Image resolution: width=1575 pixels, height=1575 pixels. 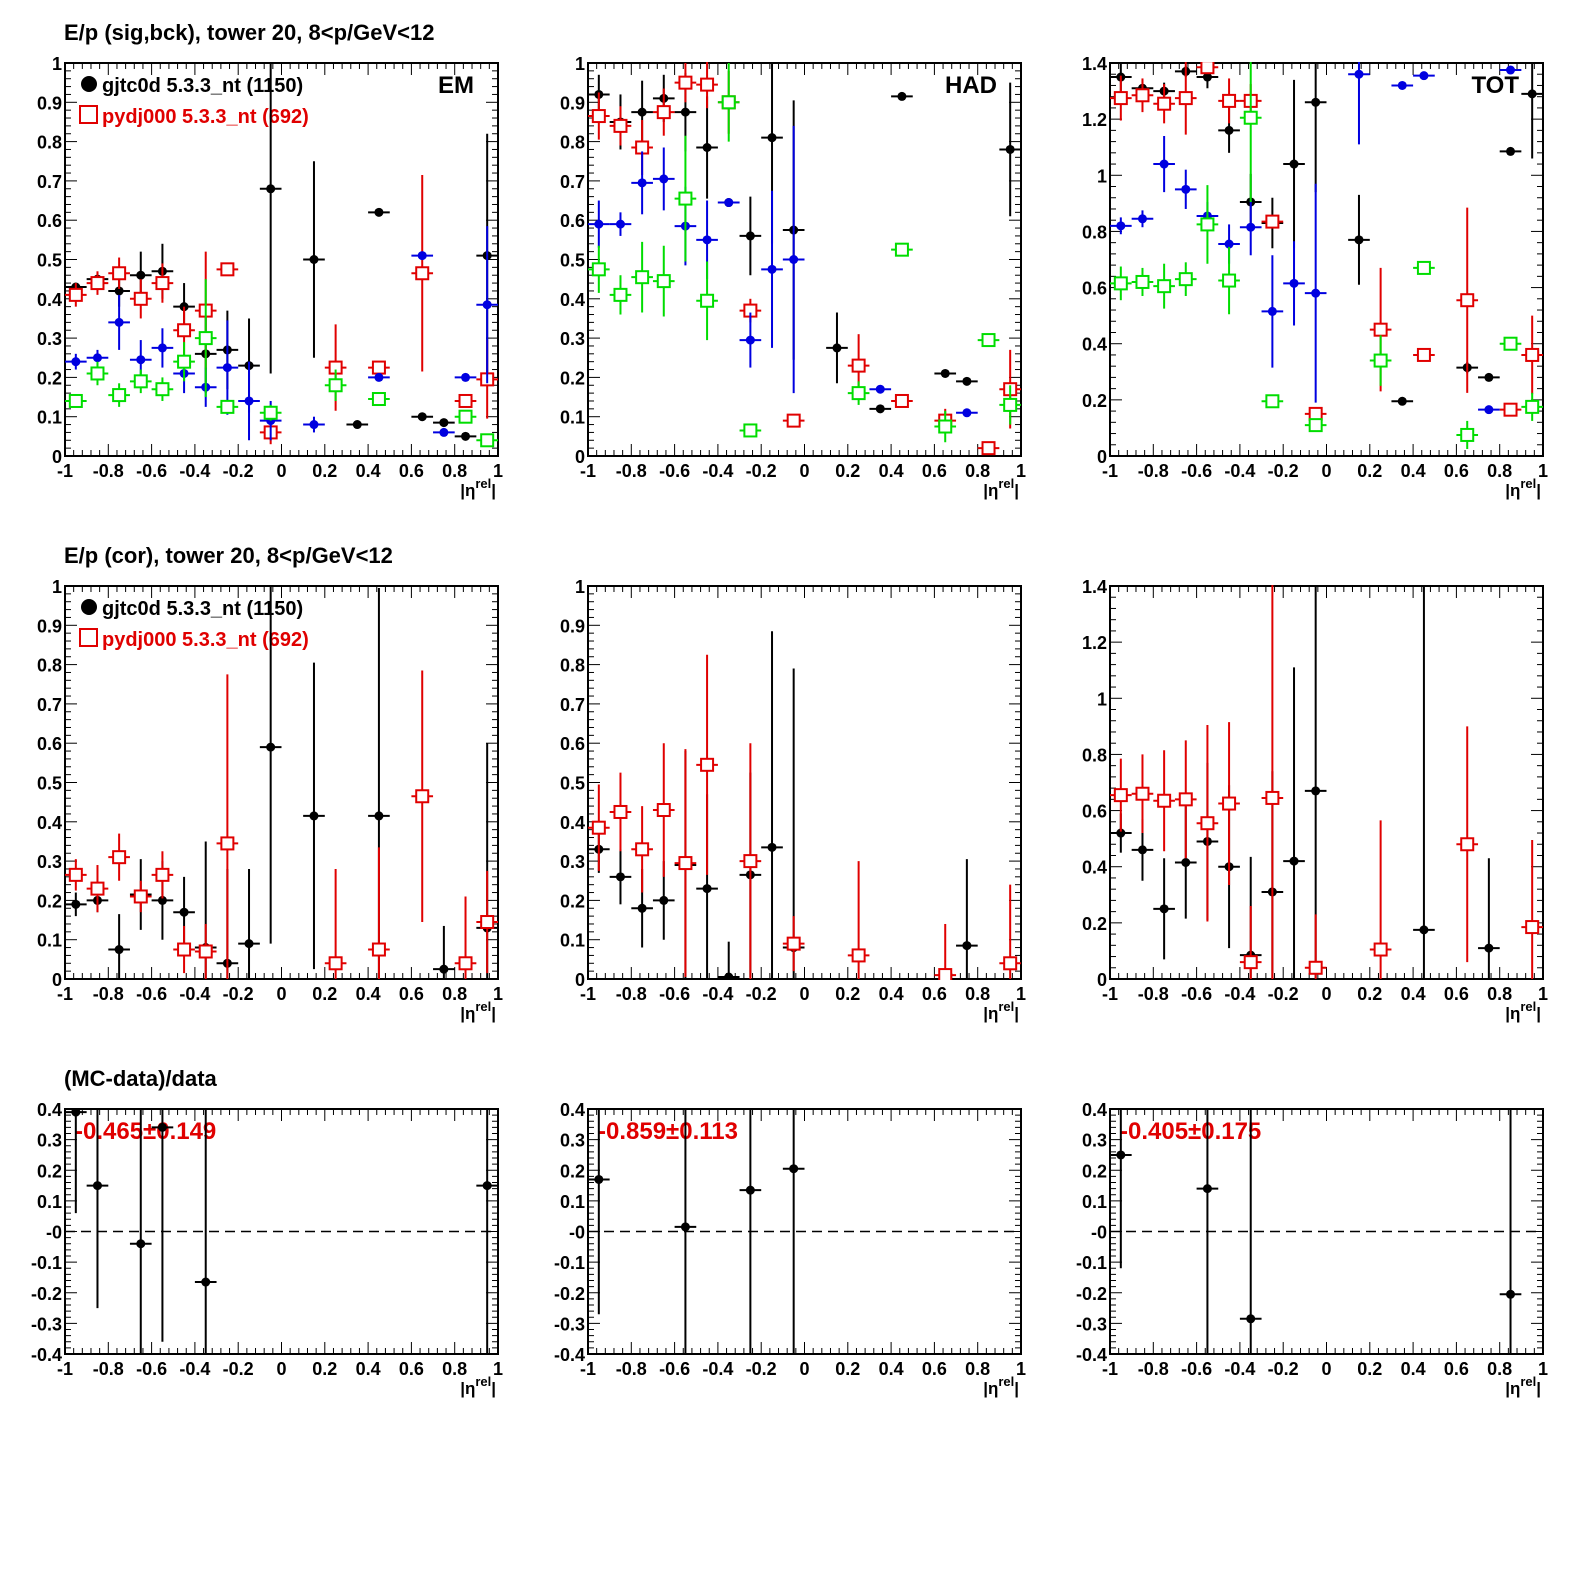 I want to click on legend-label-data: gjtc0d 5.3.3_nt (1150), so click(x=202, y=609).